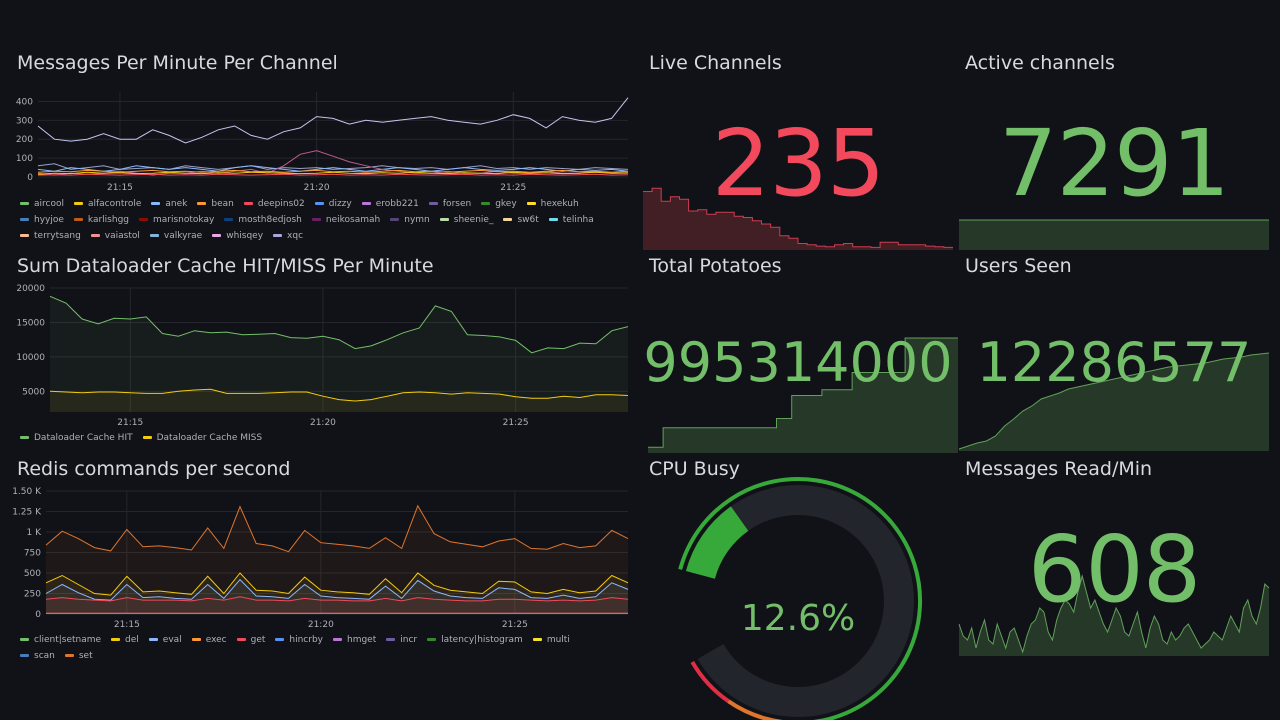 Image resolution: width=1280 pixels, height=720 pixels. Describe the element at coordinates (209, 640) in the screenshot. I see `legend-item: exec` at that location.